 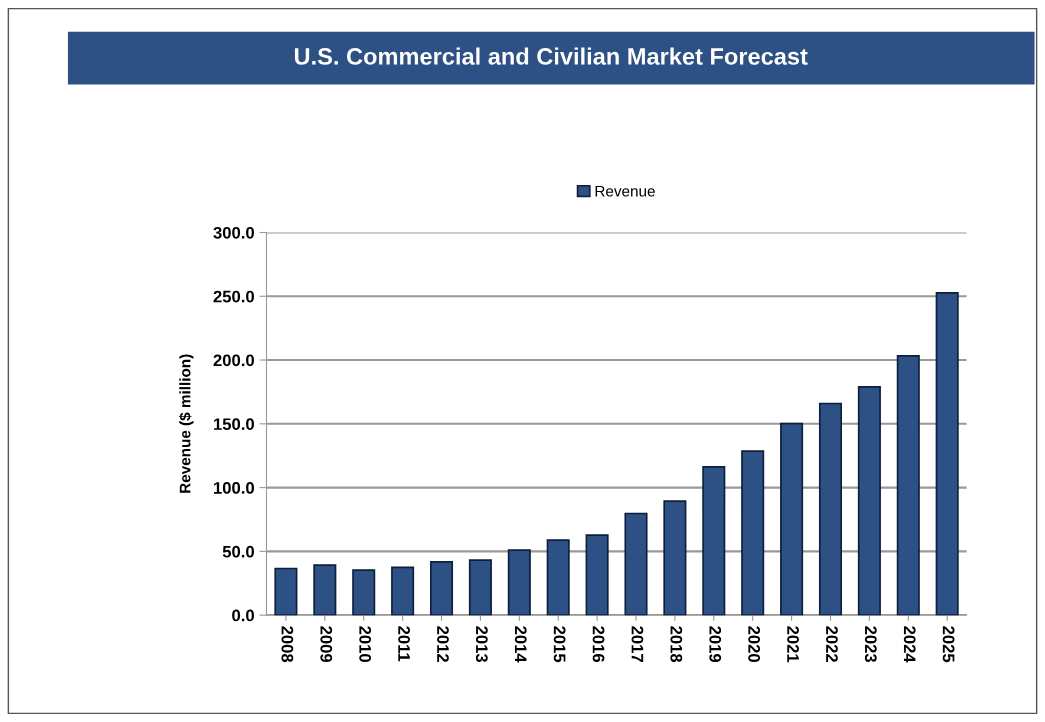 What do you see at coordinates (520, 644) in the screenshot?
I see `x-tick-label: 2014` at bounding box center [520, 644].